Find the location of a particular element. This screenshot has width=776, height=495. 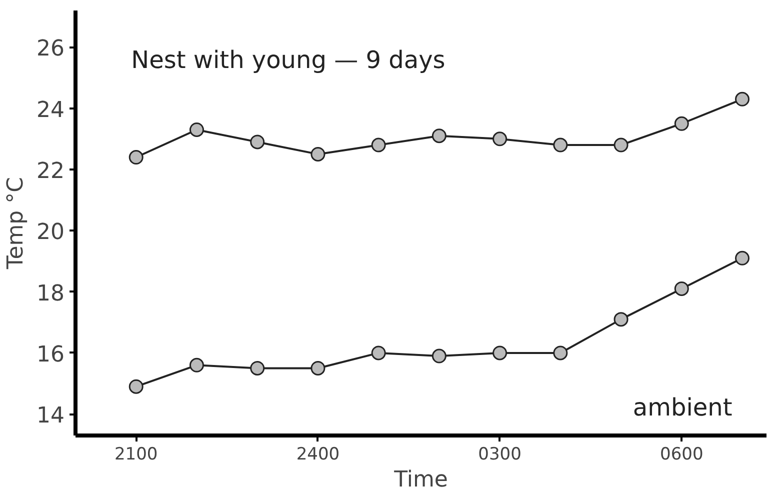

text: Nest with young — 9 days is located at coordinates (288, 60).